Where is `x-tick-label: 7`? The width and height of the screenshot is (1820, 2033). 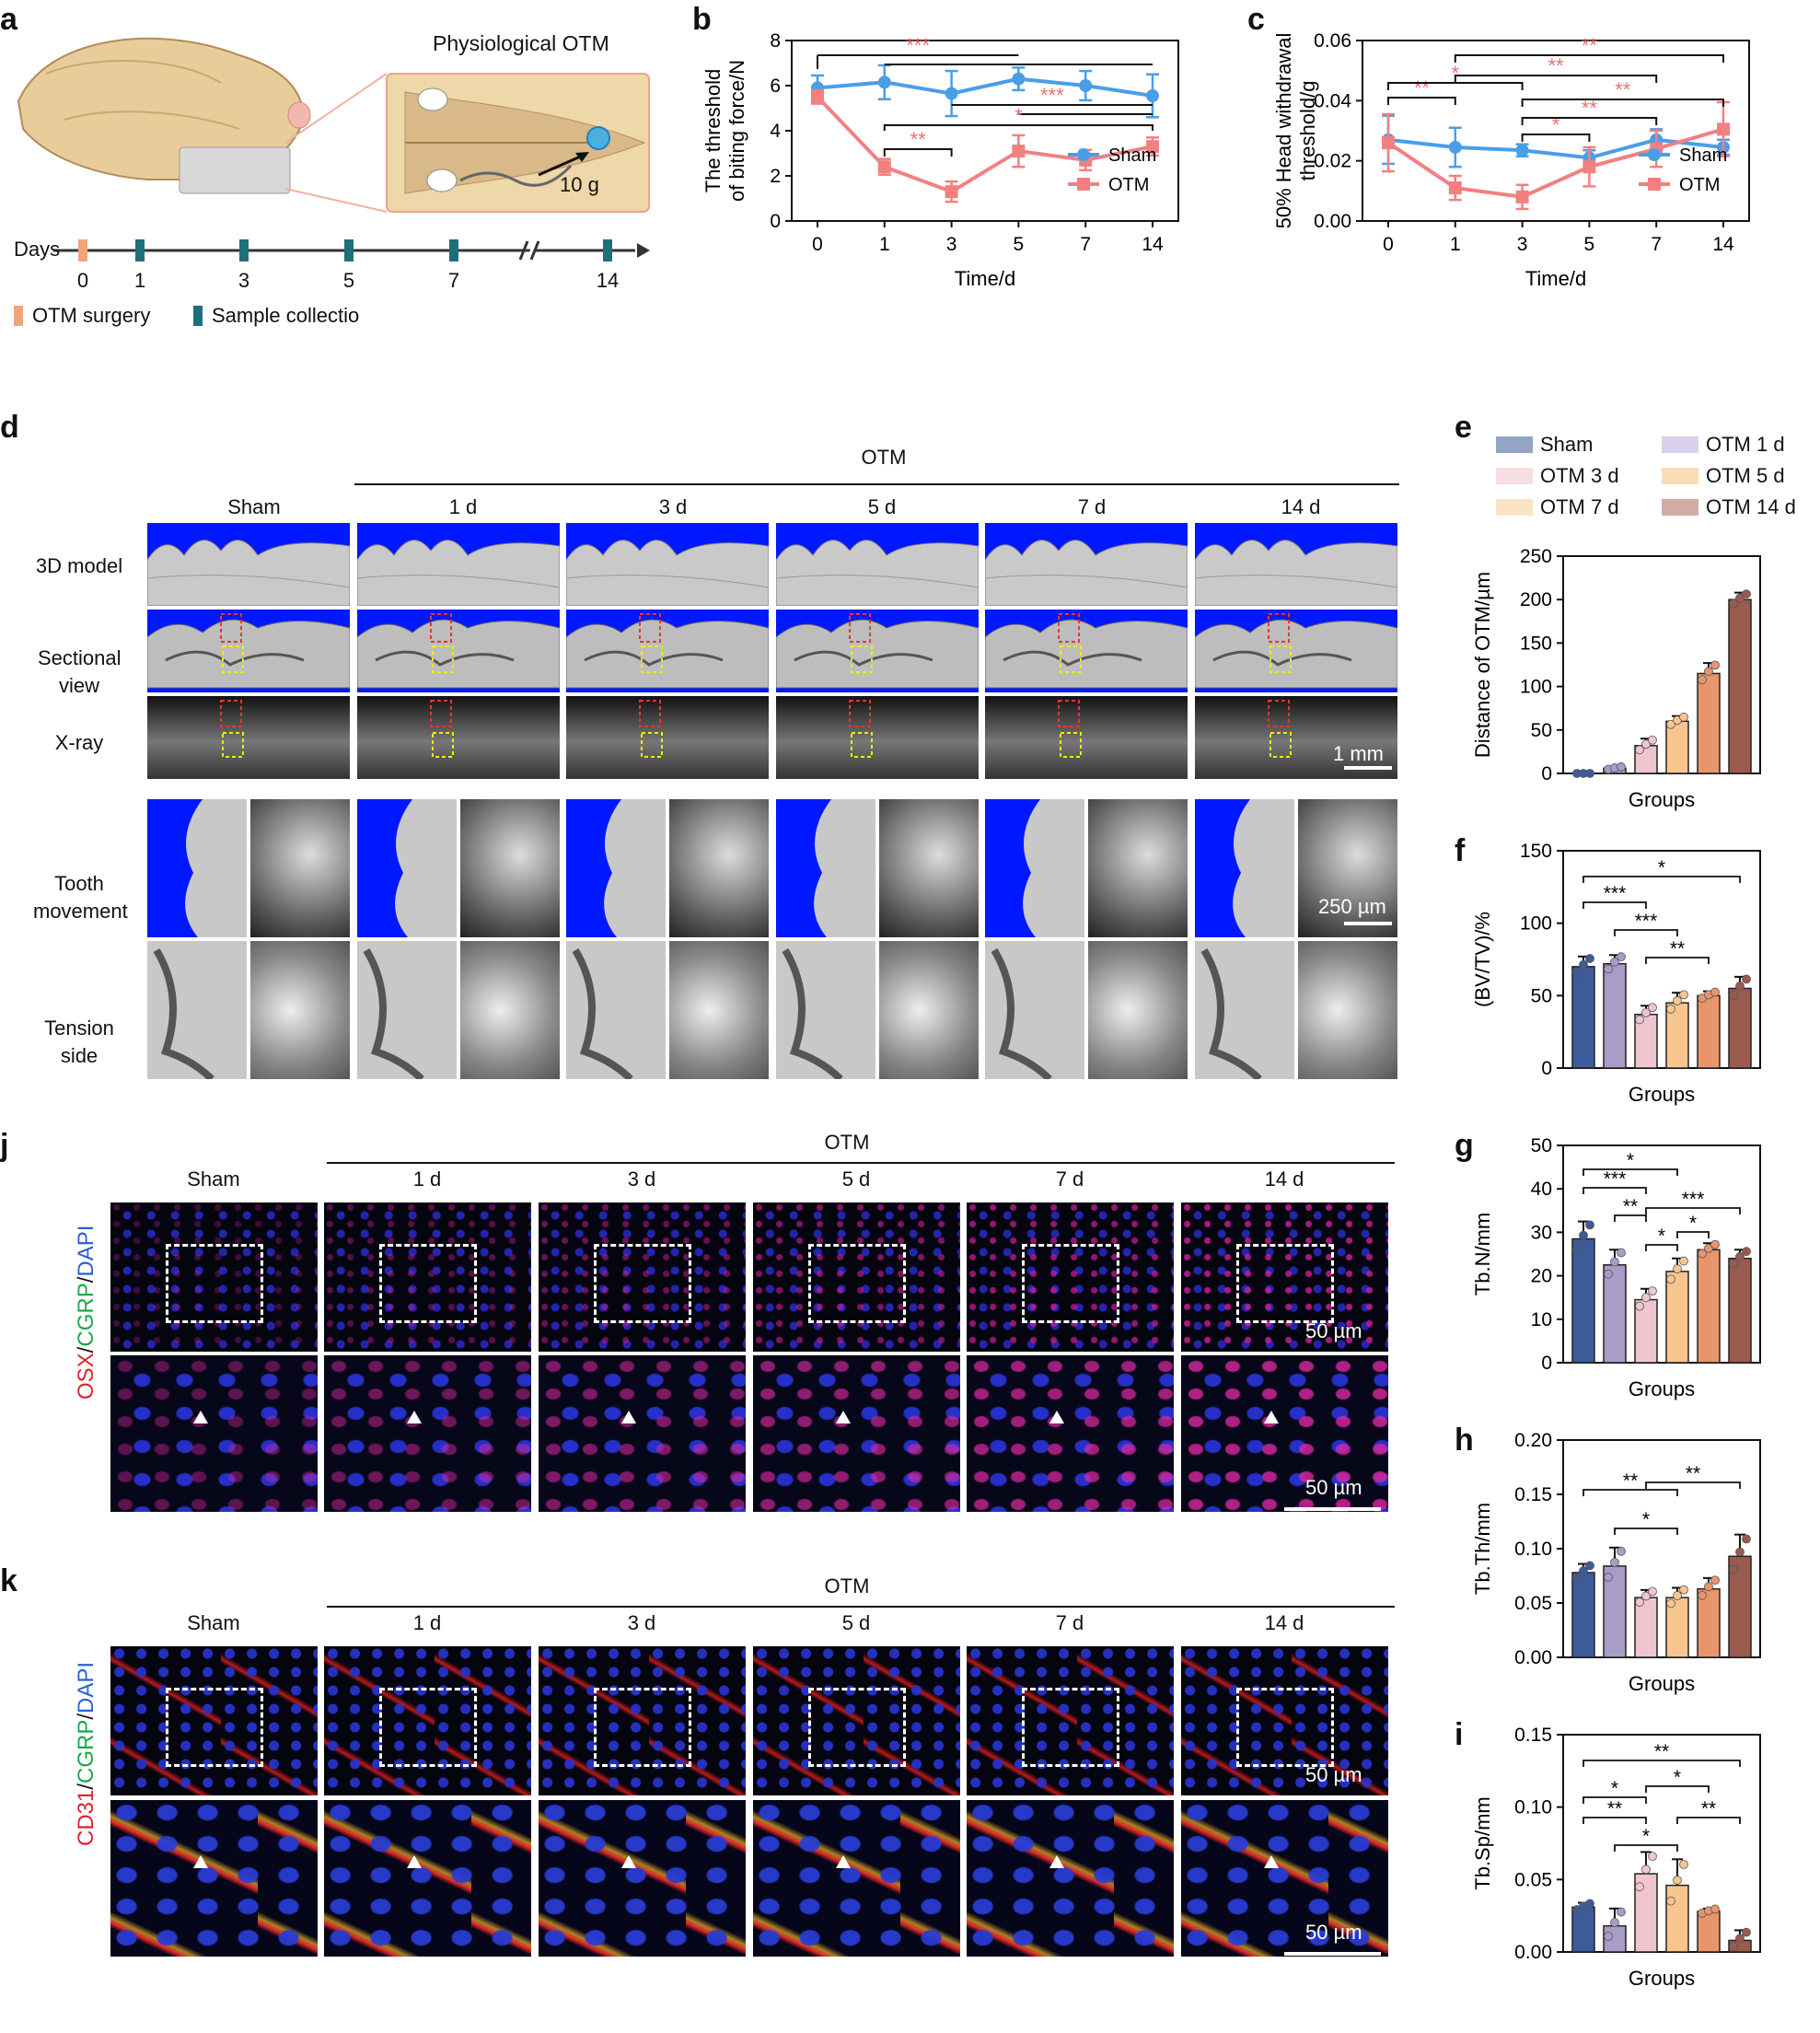 x-tick-label: 7 is located at coordinates (1656, 244).